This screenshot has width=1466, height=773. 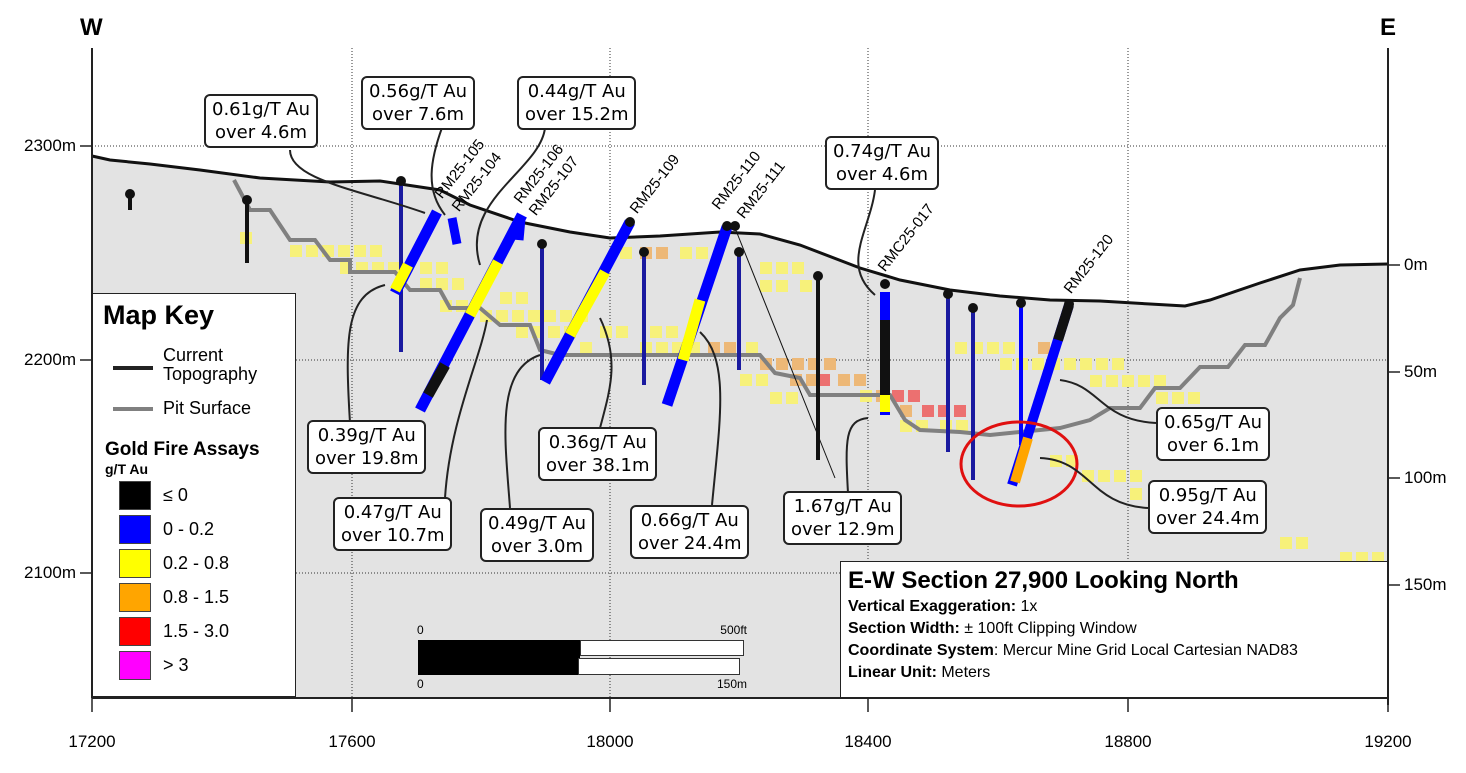 What do you see at coordinates (943, 606) in the screenshot?
I see `info-row-vertical-exaggeration: Vertical Exaggeration: 1x` at bounding box center [943, 606].